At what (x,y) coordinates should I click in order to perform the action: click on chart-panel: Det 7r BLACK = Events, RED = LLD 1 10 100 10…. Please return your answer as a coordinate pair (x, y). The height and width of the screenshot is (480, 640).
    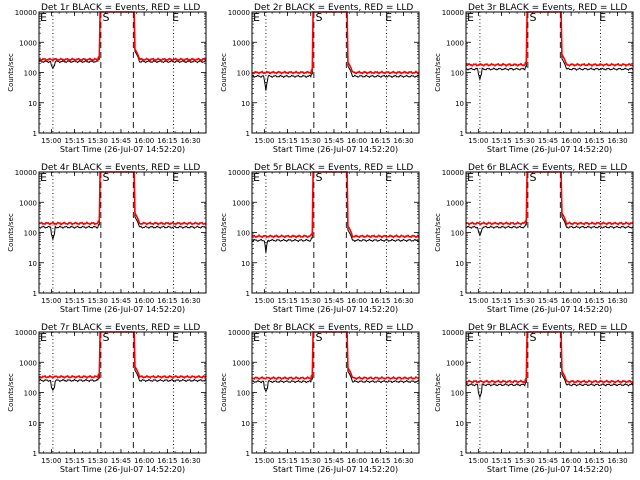
    Looking at the image, I should click on (107, 398).